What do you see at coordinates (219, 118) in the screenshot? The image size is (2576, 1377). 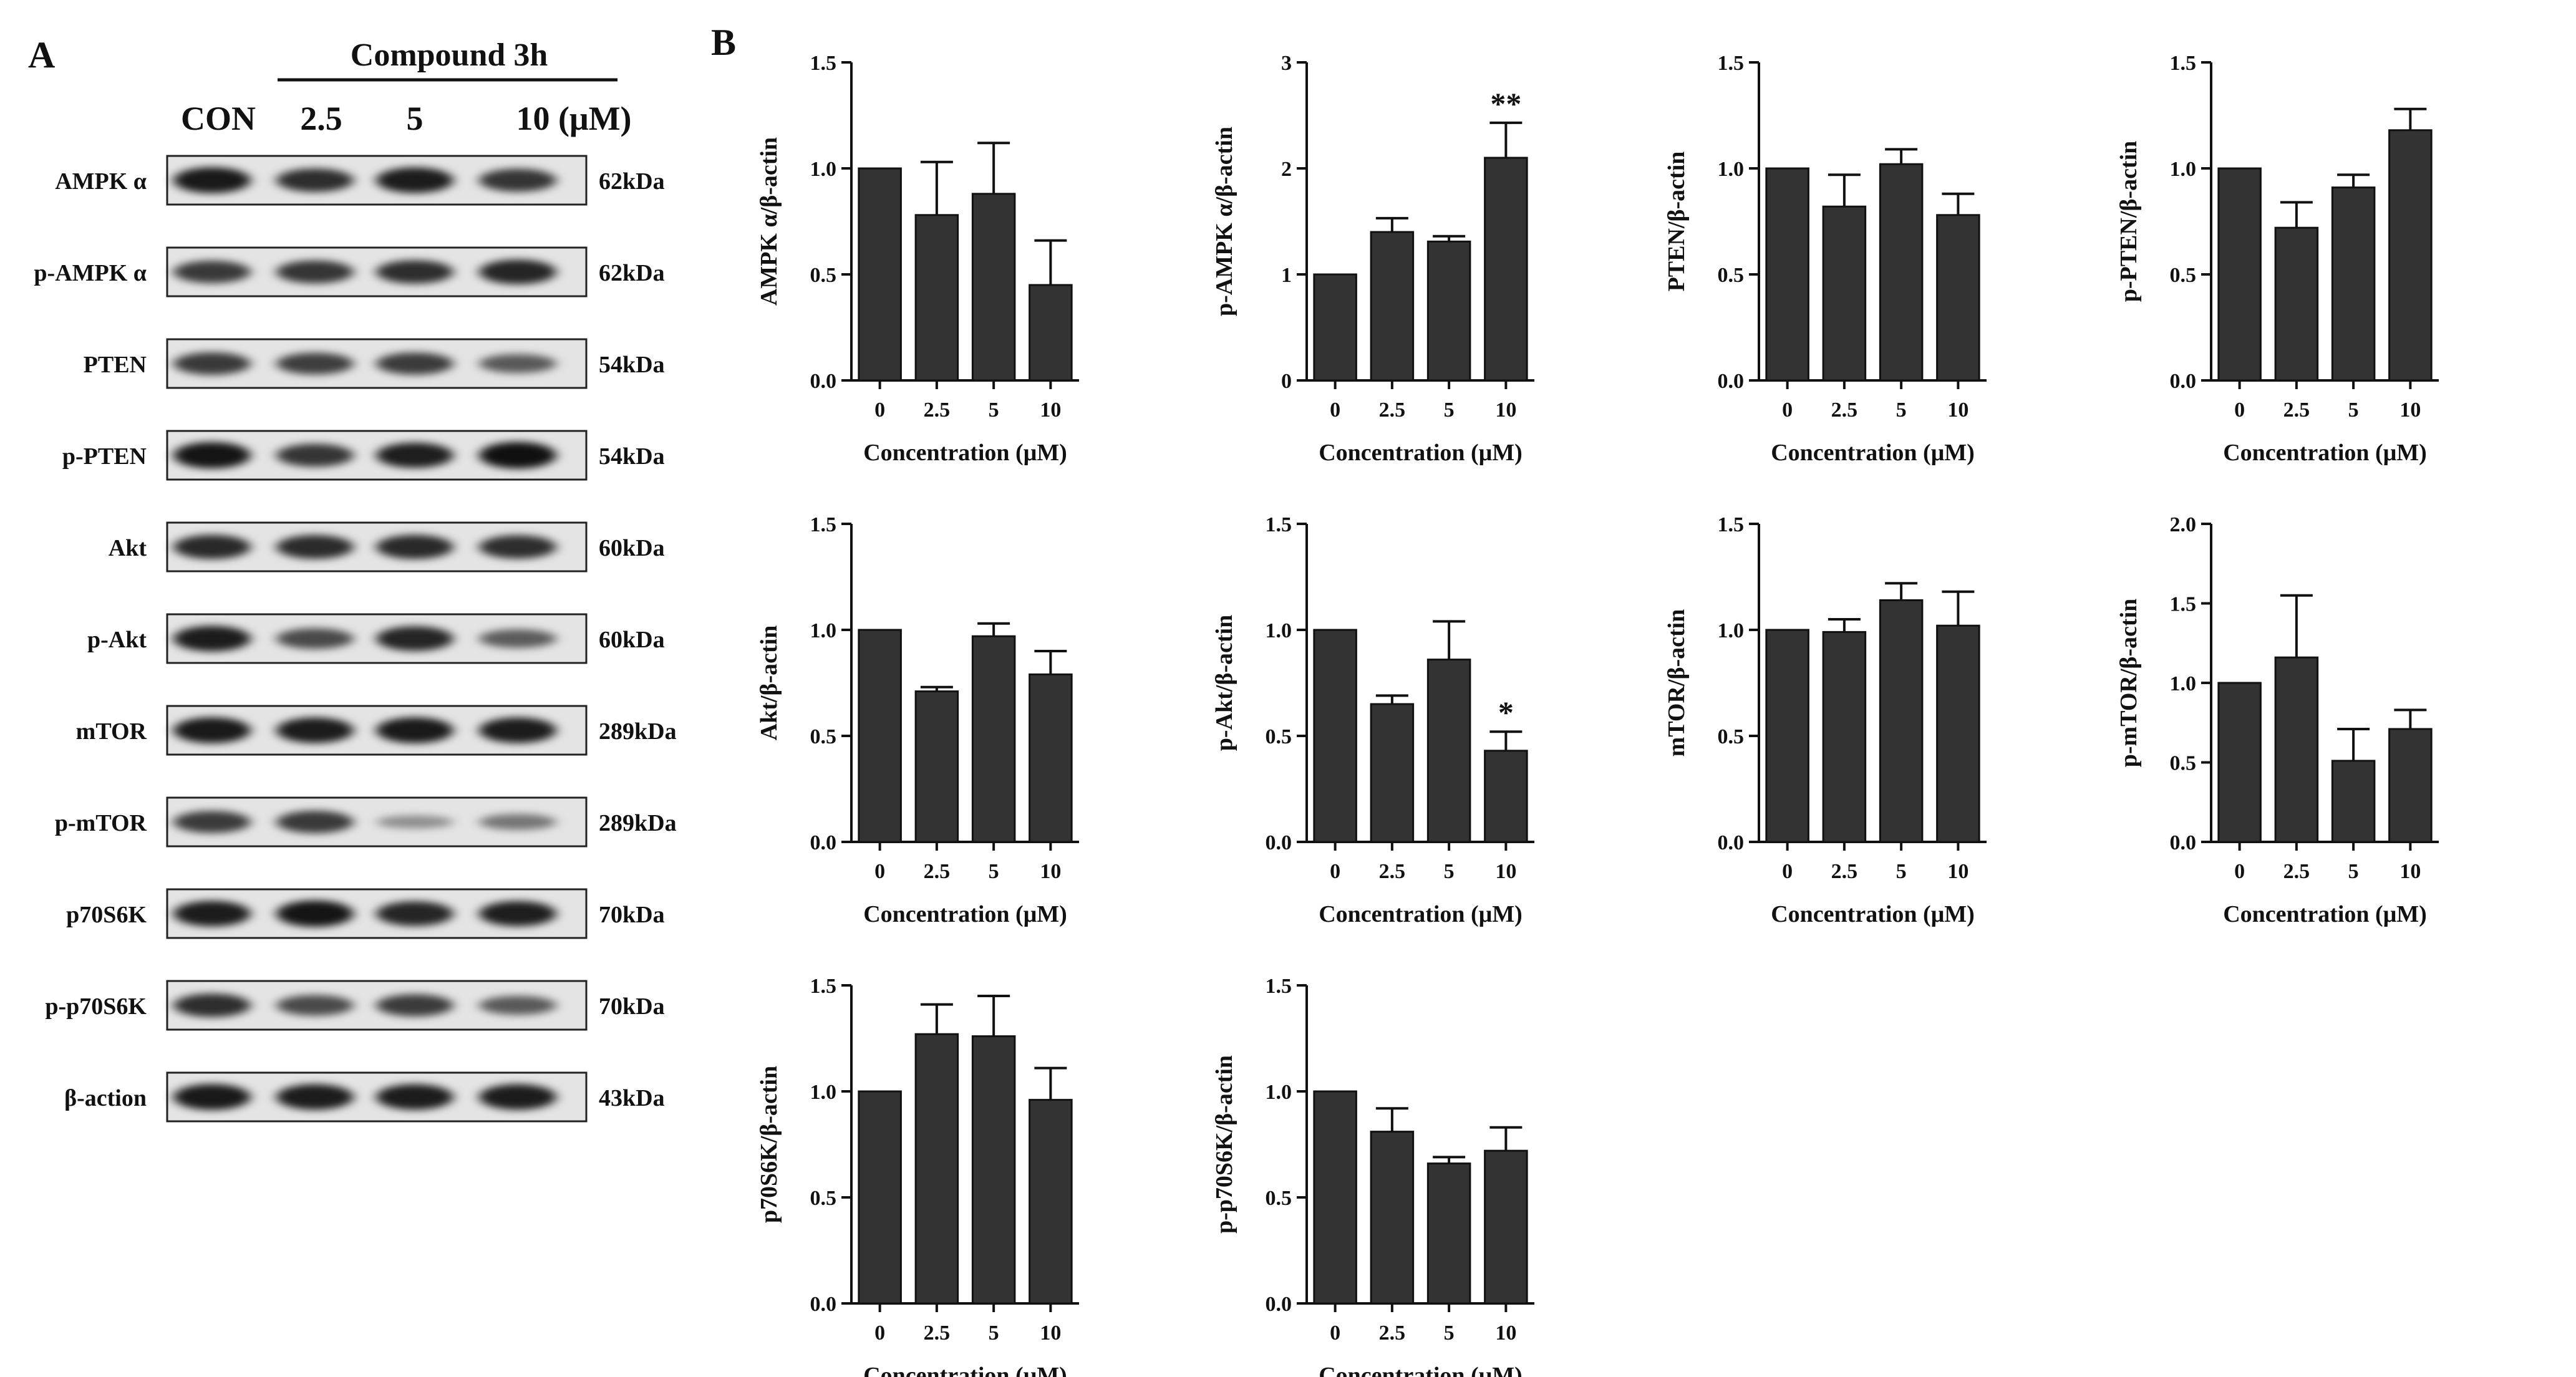 I see `lane-label: CON` at bounding box center [219, 118].